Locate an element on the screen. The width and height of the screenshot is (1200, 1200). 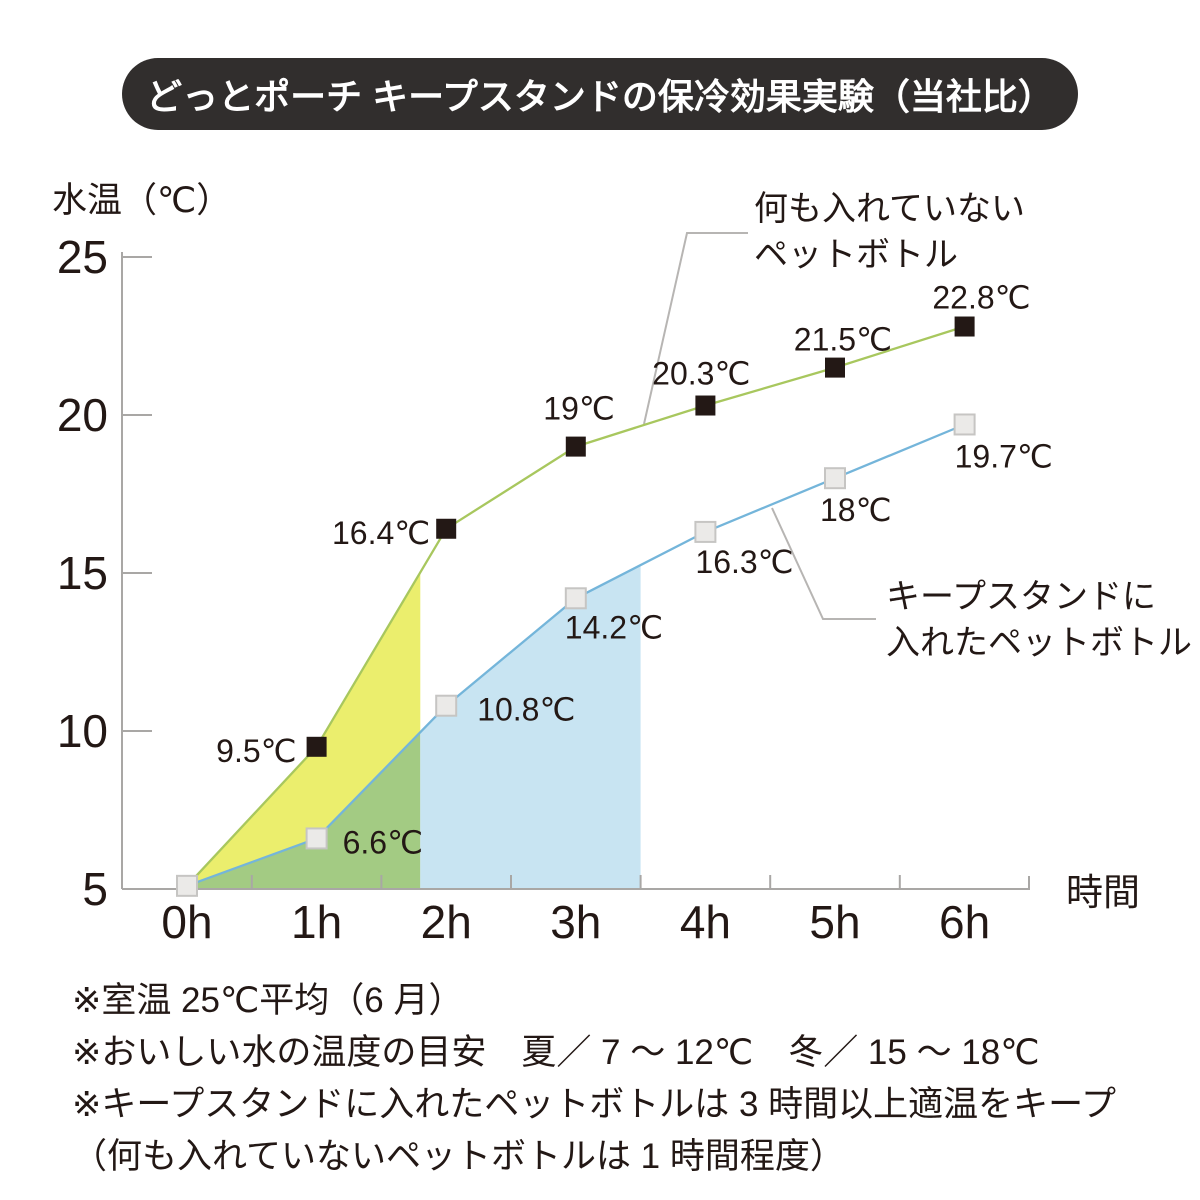
shaded-region-gap-between-lines is located at coordinates (304, 729).